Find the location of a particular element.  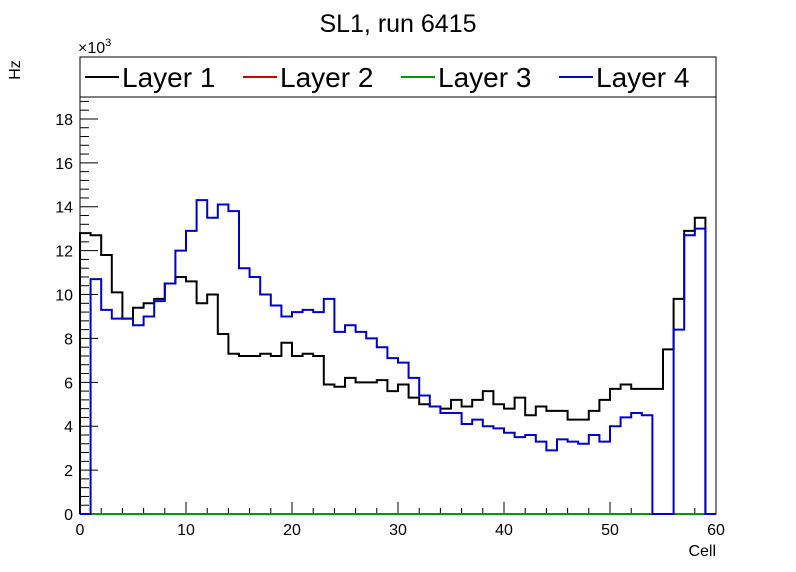

y-tick-label: 10 is located at coordinates (64, 296).